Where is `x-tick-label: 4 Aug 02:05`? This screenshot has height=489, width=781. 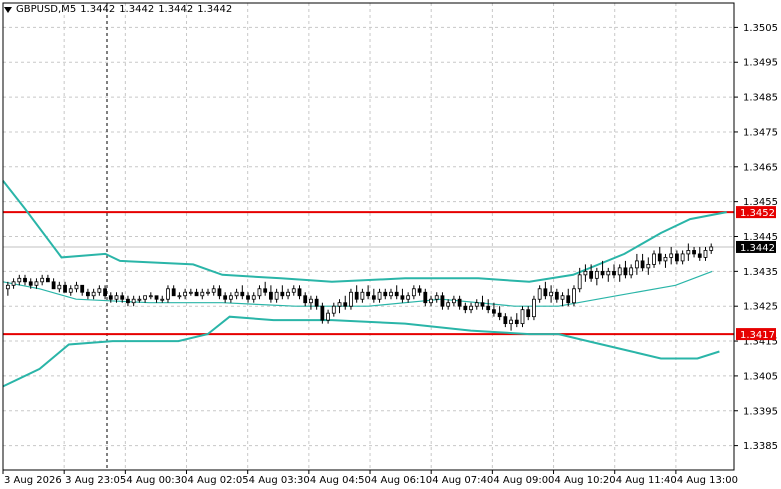 x-tick-label: 4 Aug 02:05 is located at coordinates (218, 480).